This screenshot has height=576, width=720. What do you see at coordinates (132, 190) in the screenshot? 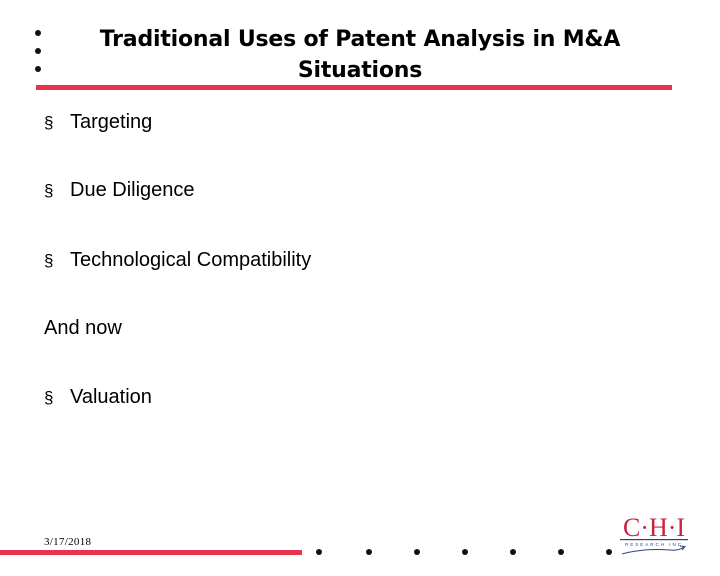
I see `bullet-text: Due Diligence` at bounding box center [132, 190].